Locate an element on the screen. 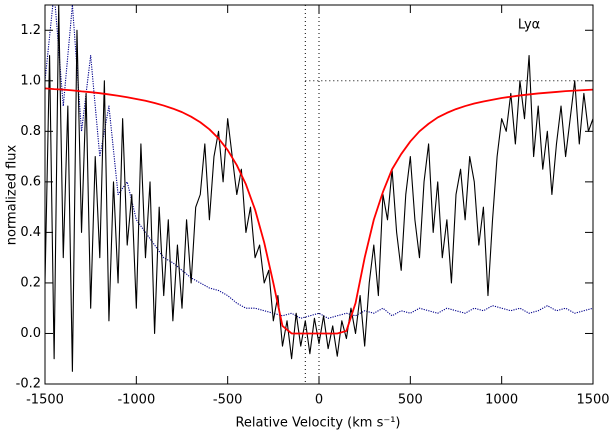 The width and height of the screenshot is (609, 437). y-tick-label: 1.2 is located at coordinates (30, 30).